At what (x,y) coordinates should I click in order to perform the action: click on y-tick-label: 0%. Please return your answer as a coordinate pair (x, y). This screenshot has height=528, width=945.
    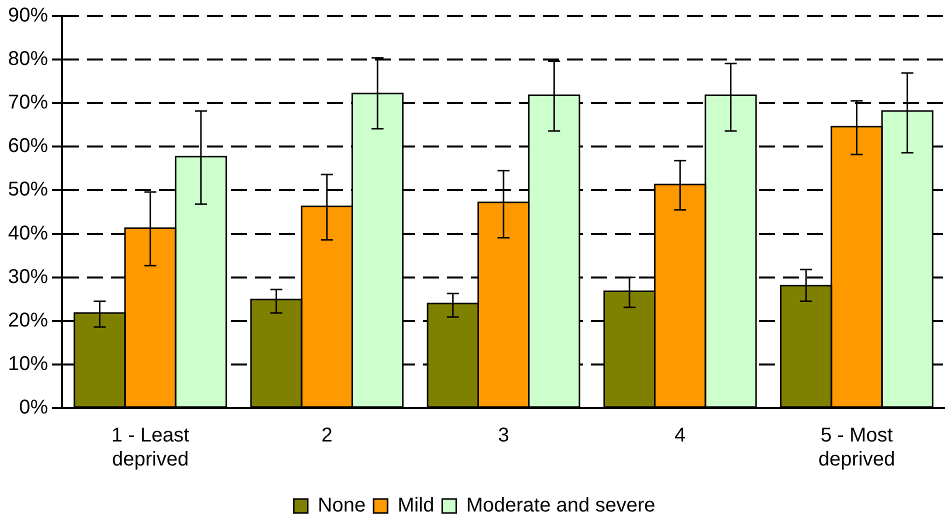
    Looking at the image, I should click on (33, 407).